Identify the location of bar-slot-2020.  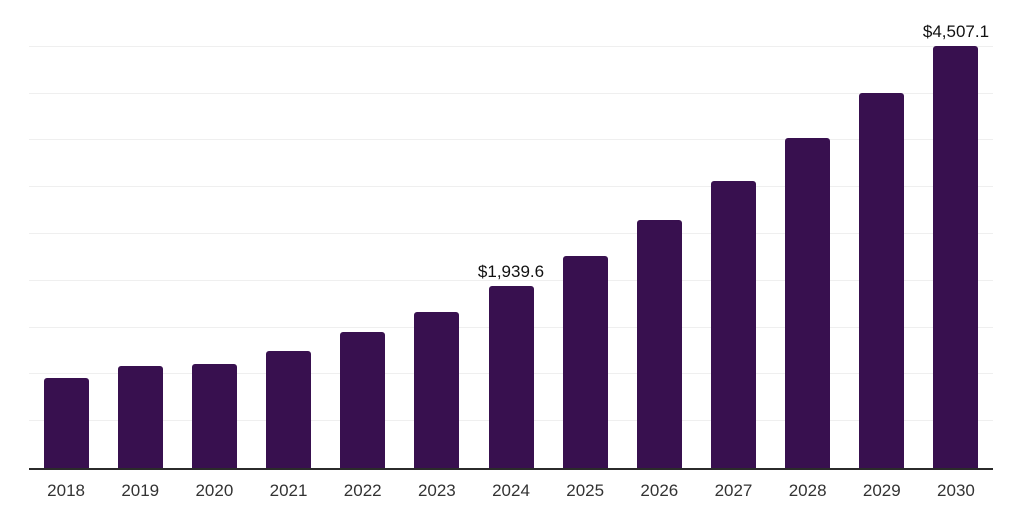
(214, 235).